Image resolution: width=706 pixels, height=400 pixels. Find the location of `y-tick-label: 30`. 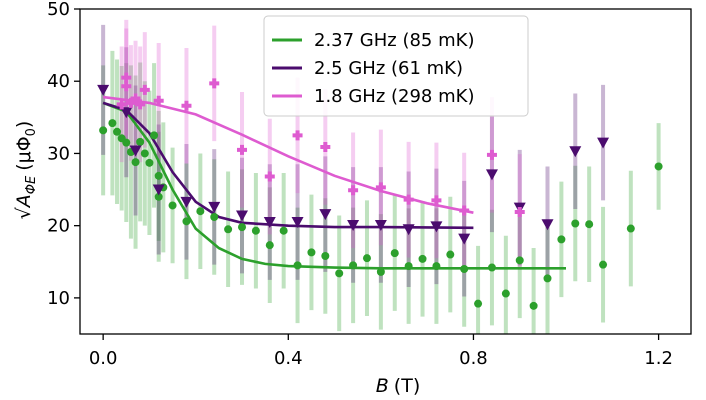

y-tick-label: 30 is located at coordinates (58, 153).